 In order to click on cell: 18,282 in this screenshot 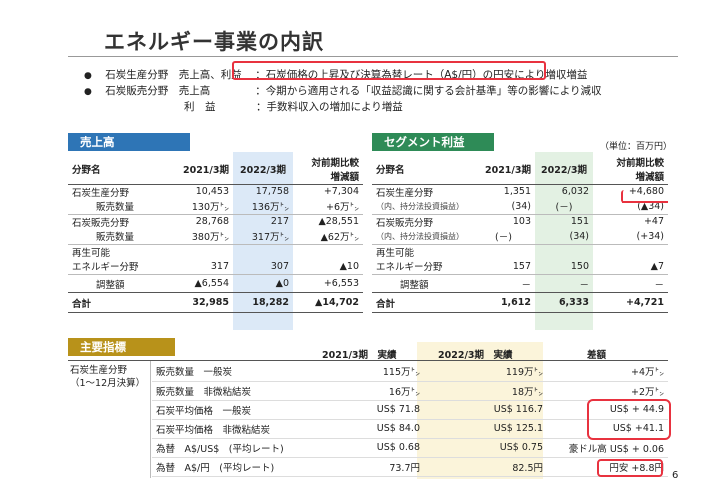, I will do `click(270, 302)`.